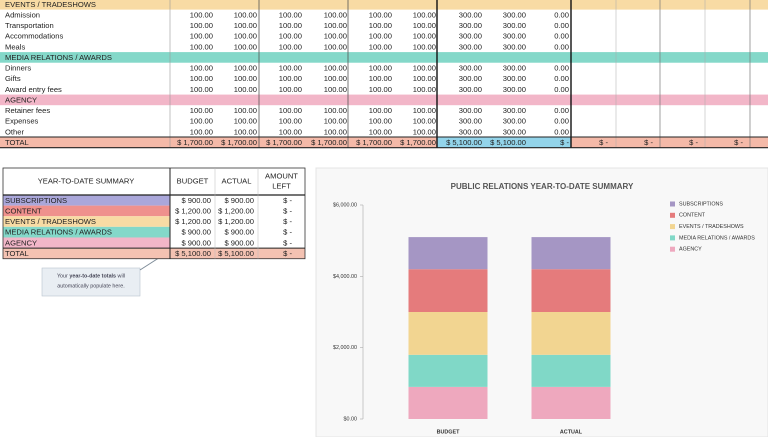 This screenshot has width=768, height=437. What do you see at coordinates (15, 46) in the screenshot?
I see `row-label: Meals` at bounding box center [15, 46].